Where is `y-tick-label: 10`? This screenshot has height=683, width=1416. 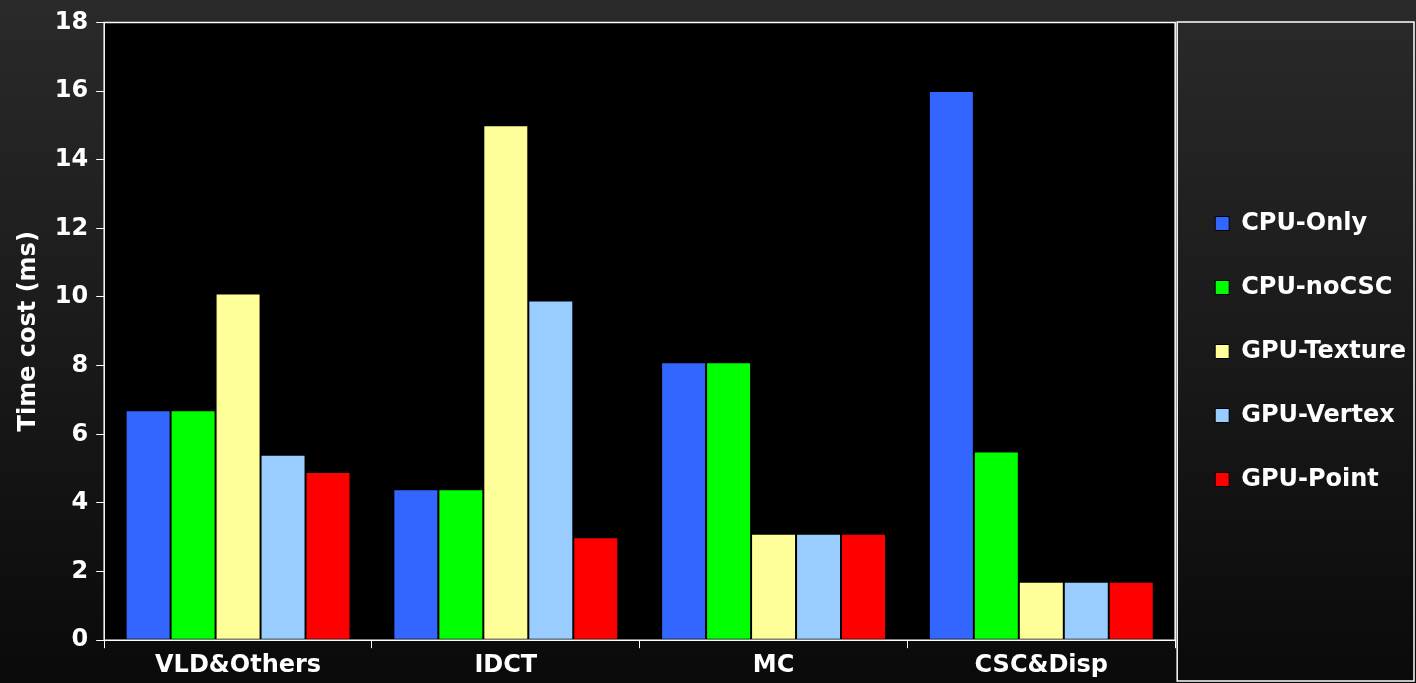
y-tick-label: 10 is located at coordinates (71, 295).